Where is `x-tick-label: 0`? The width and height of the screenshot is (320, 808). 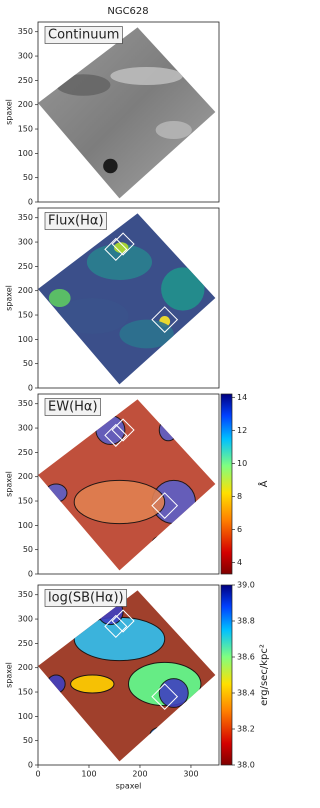
x-tick-label: 0 is located at coordinates (37, 774).